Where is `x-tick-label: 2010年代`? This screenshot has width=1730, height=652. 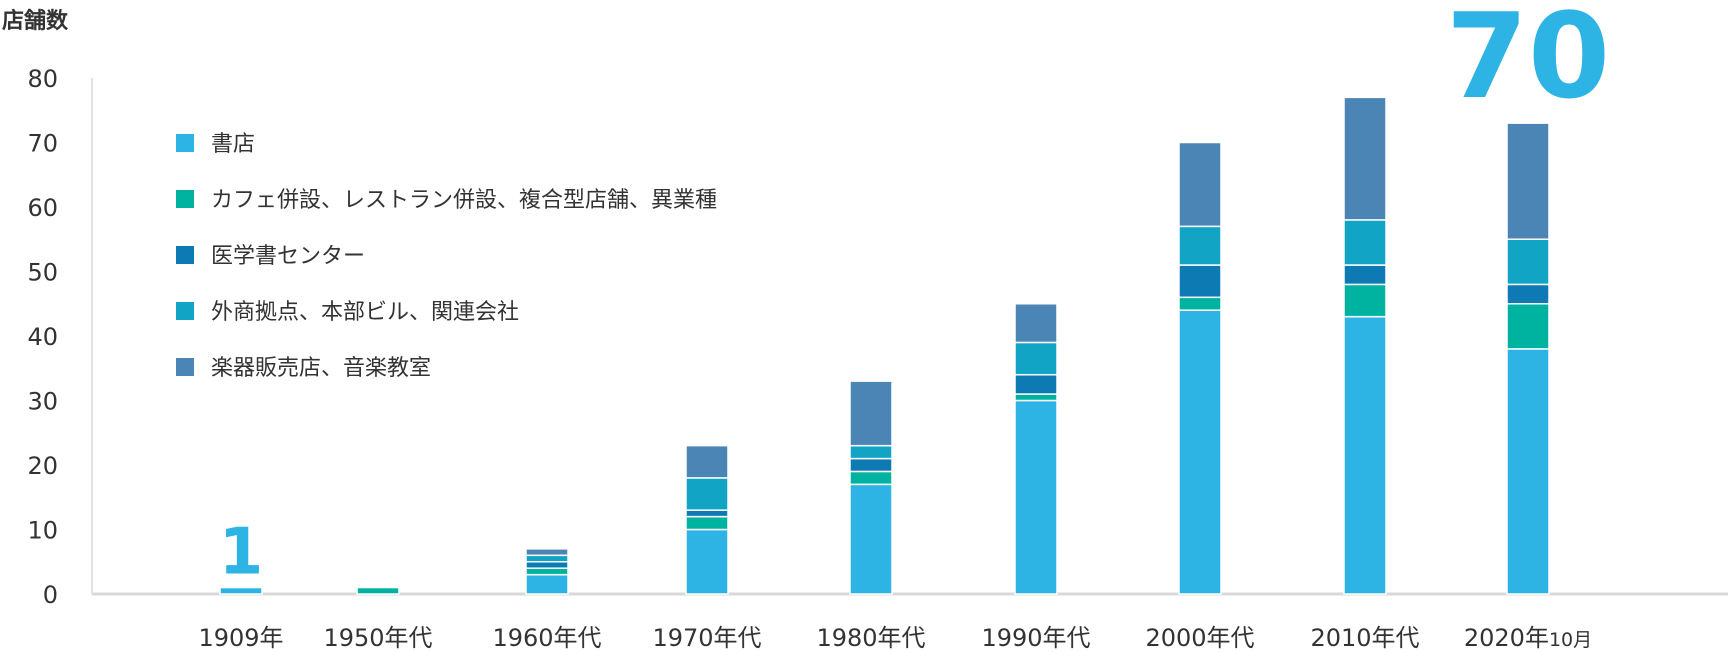 x-tick-label: 2010年代 is located at coordinates (1364, 638).